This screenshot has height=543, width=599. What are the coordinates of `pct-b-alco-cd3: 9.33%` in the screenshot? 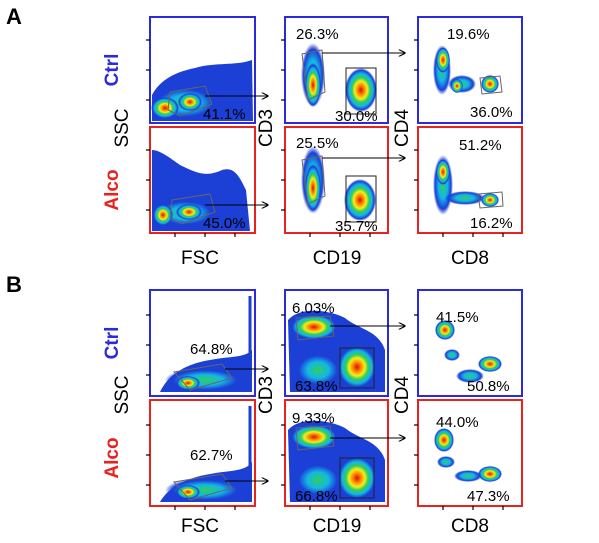 It's located at (313, 418).